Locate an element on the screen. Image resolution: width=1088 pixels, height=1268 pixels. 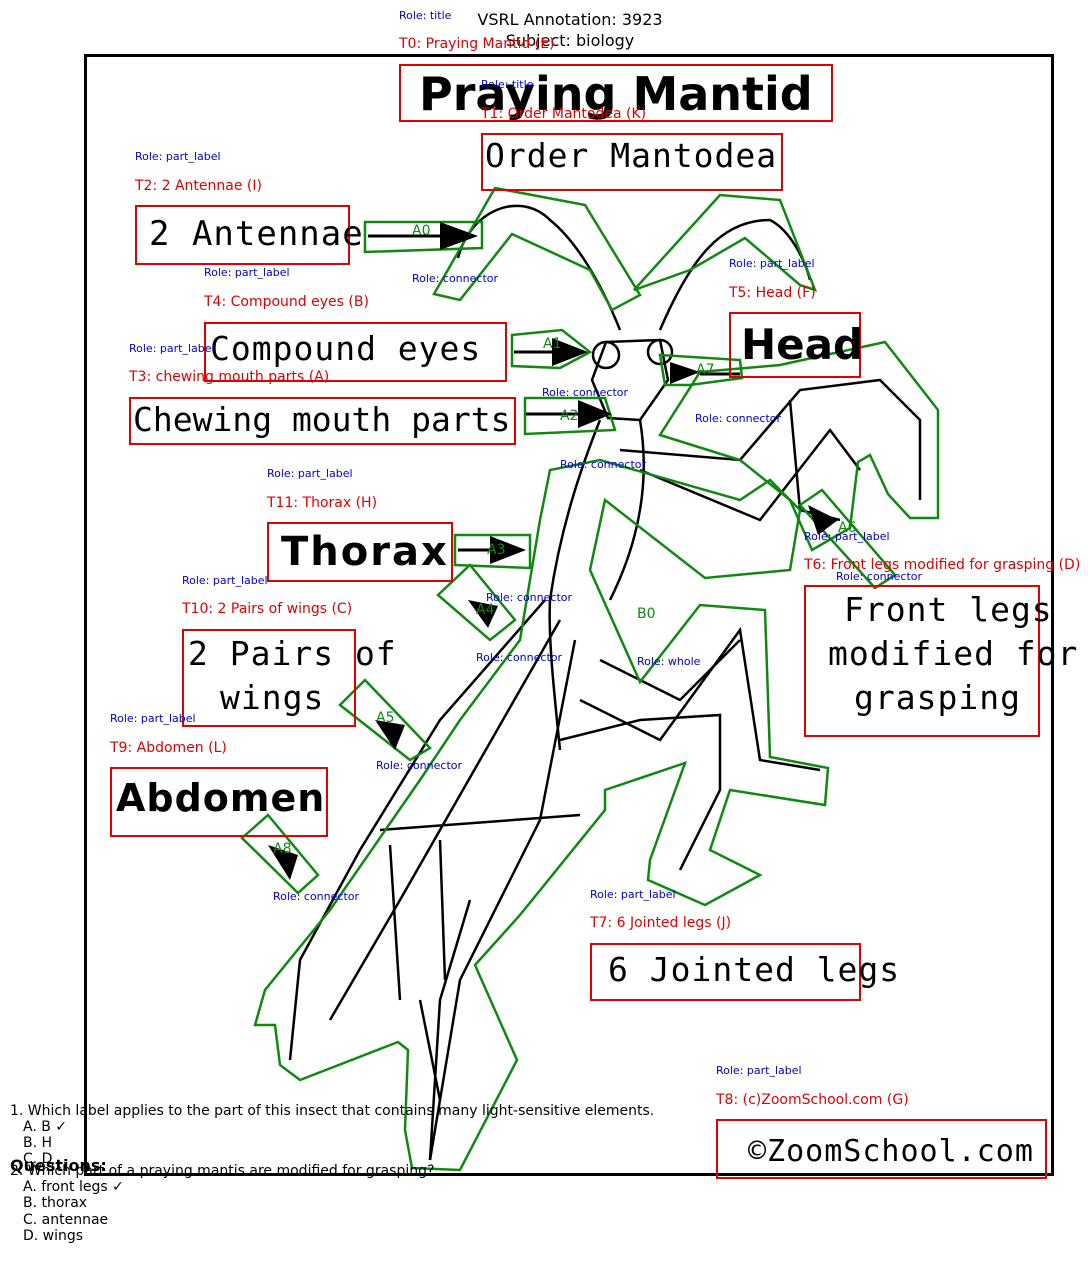
text-chewing-mouth-parts: Chewing mouth parts is located at coordinates (322, 419).